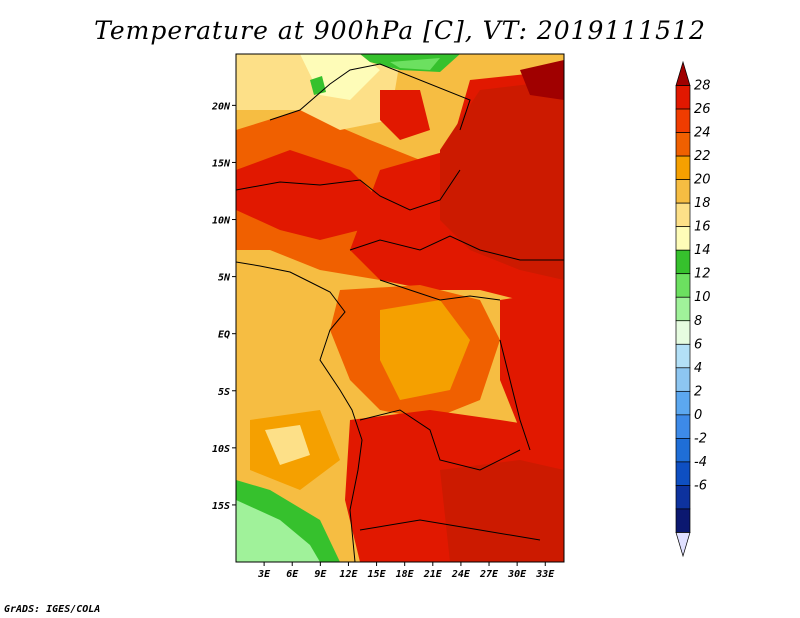  I want to click on longitude-ticks: 3E 6E 9E 12E 15E 18E 21E 24E 27E 30E 33E, so click(406, 571).